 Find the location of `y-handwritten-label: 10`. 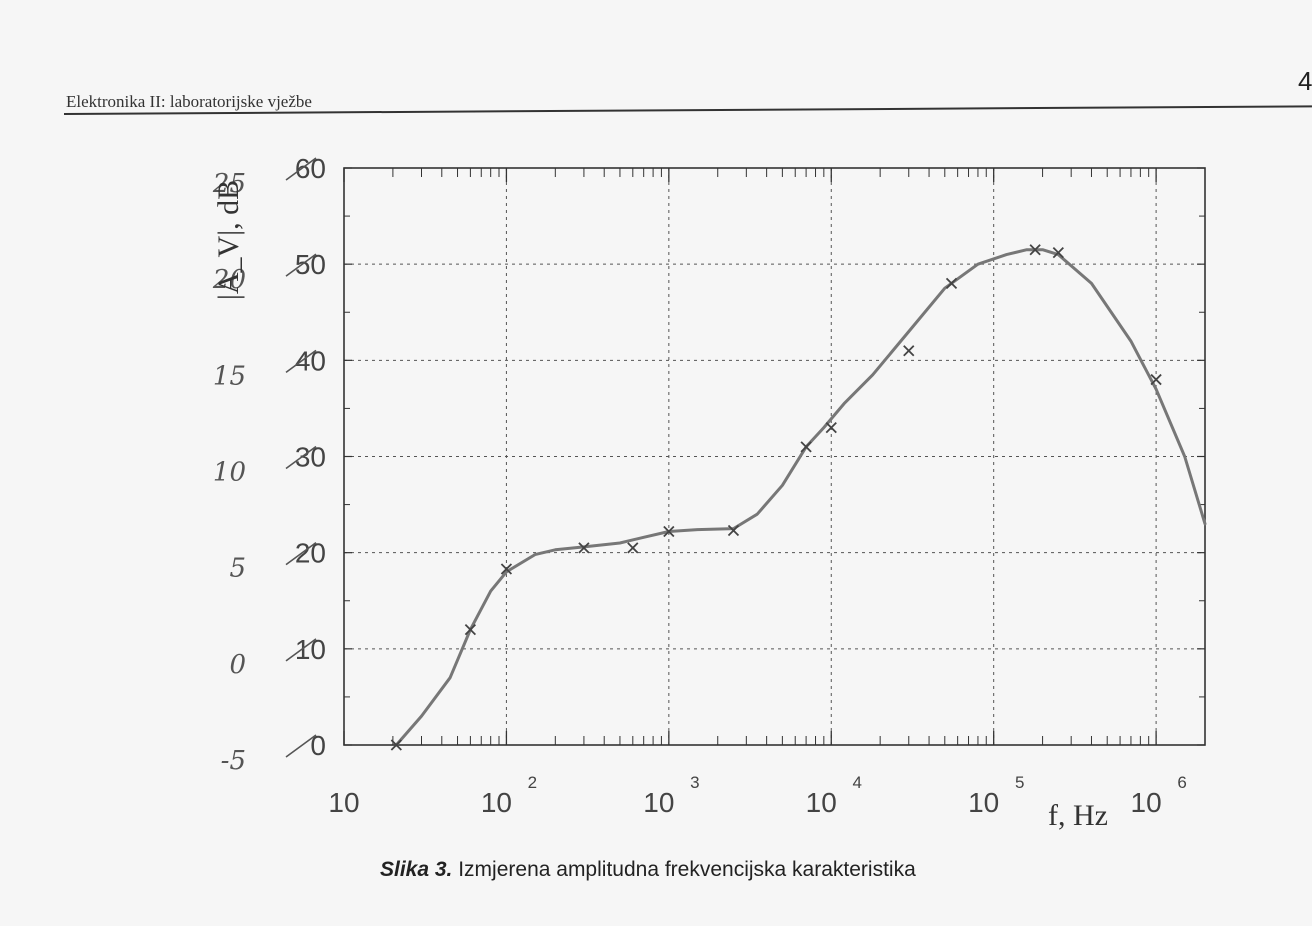

y-handwritten-label: 10 is located at coordinates (229, 473).